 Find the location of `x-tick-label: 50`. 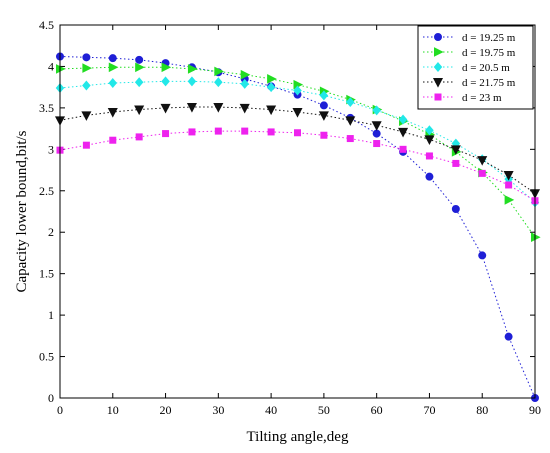

x-tick-label: 50 is located at coordinates (324, 410).